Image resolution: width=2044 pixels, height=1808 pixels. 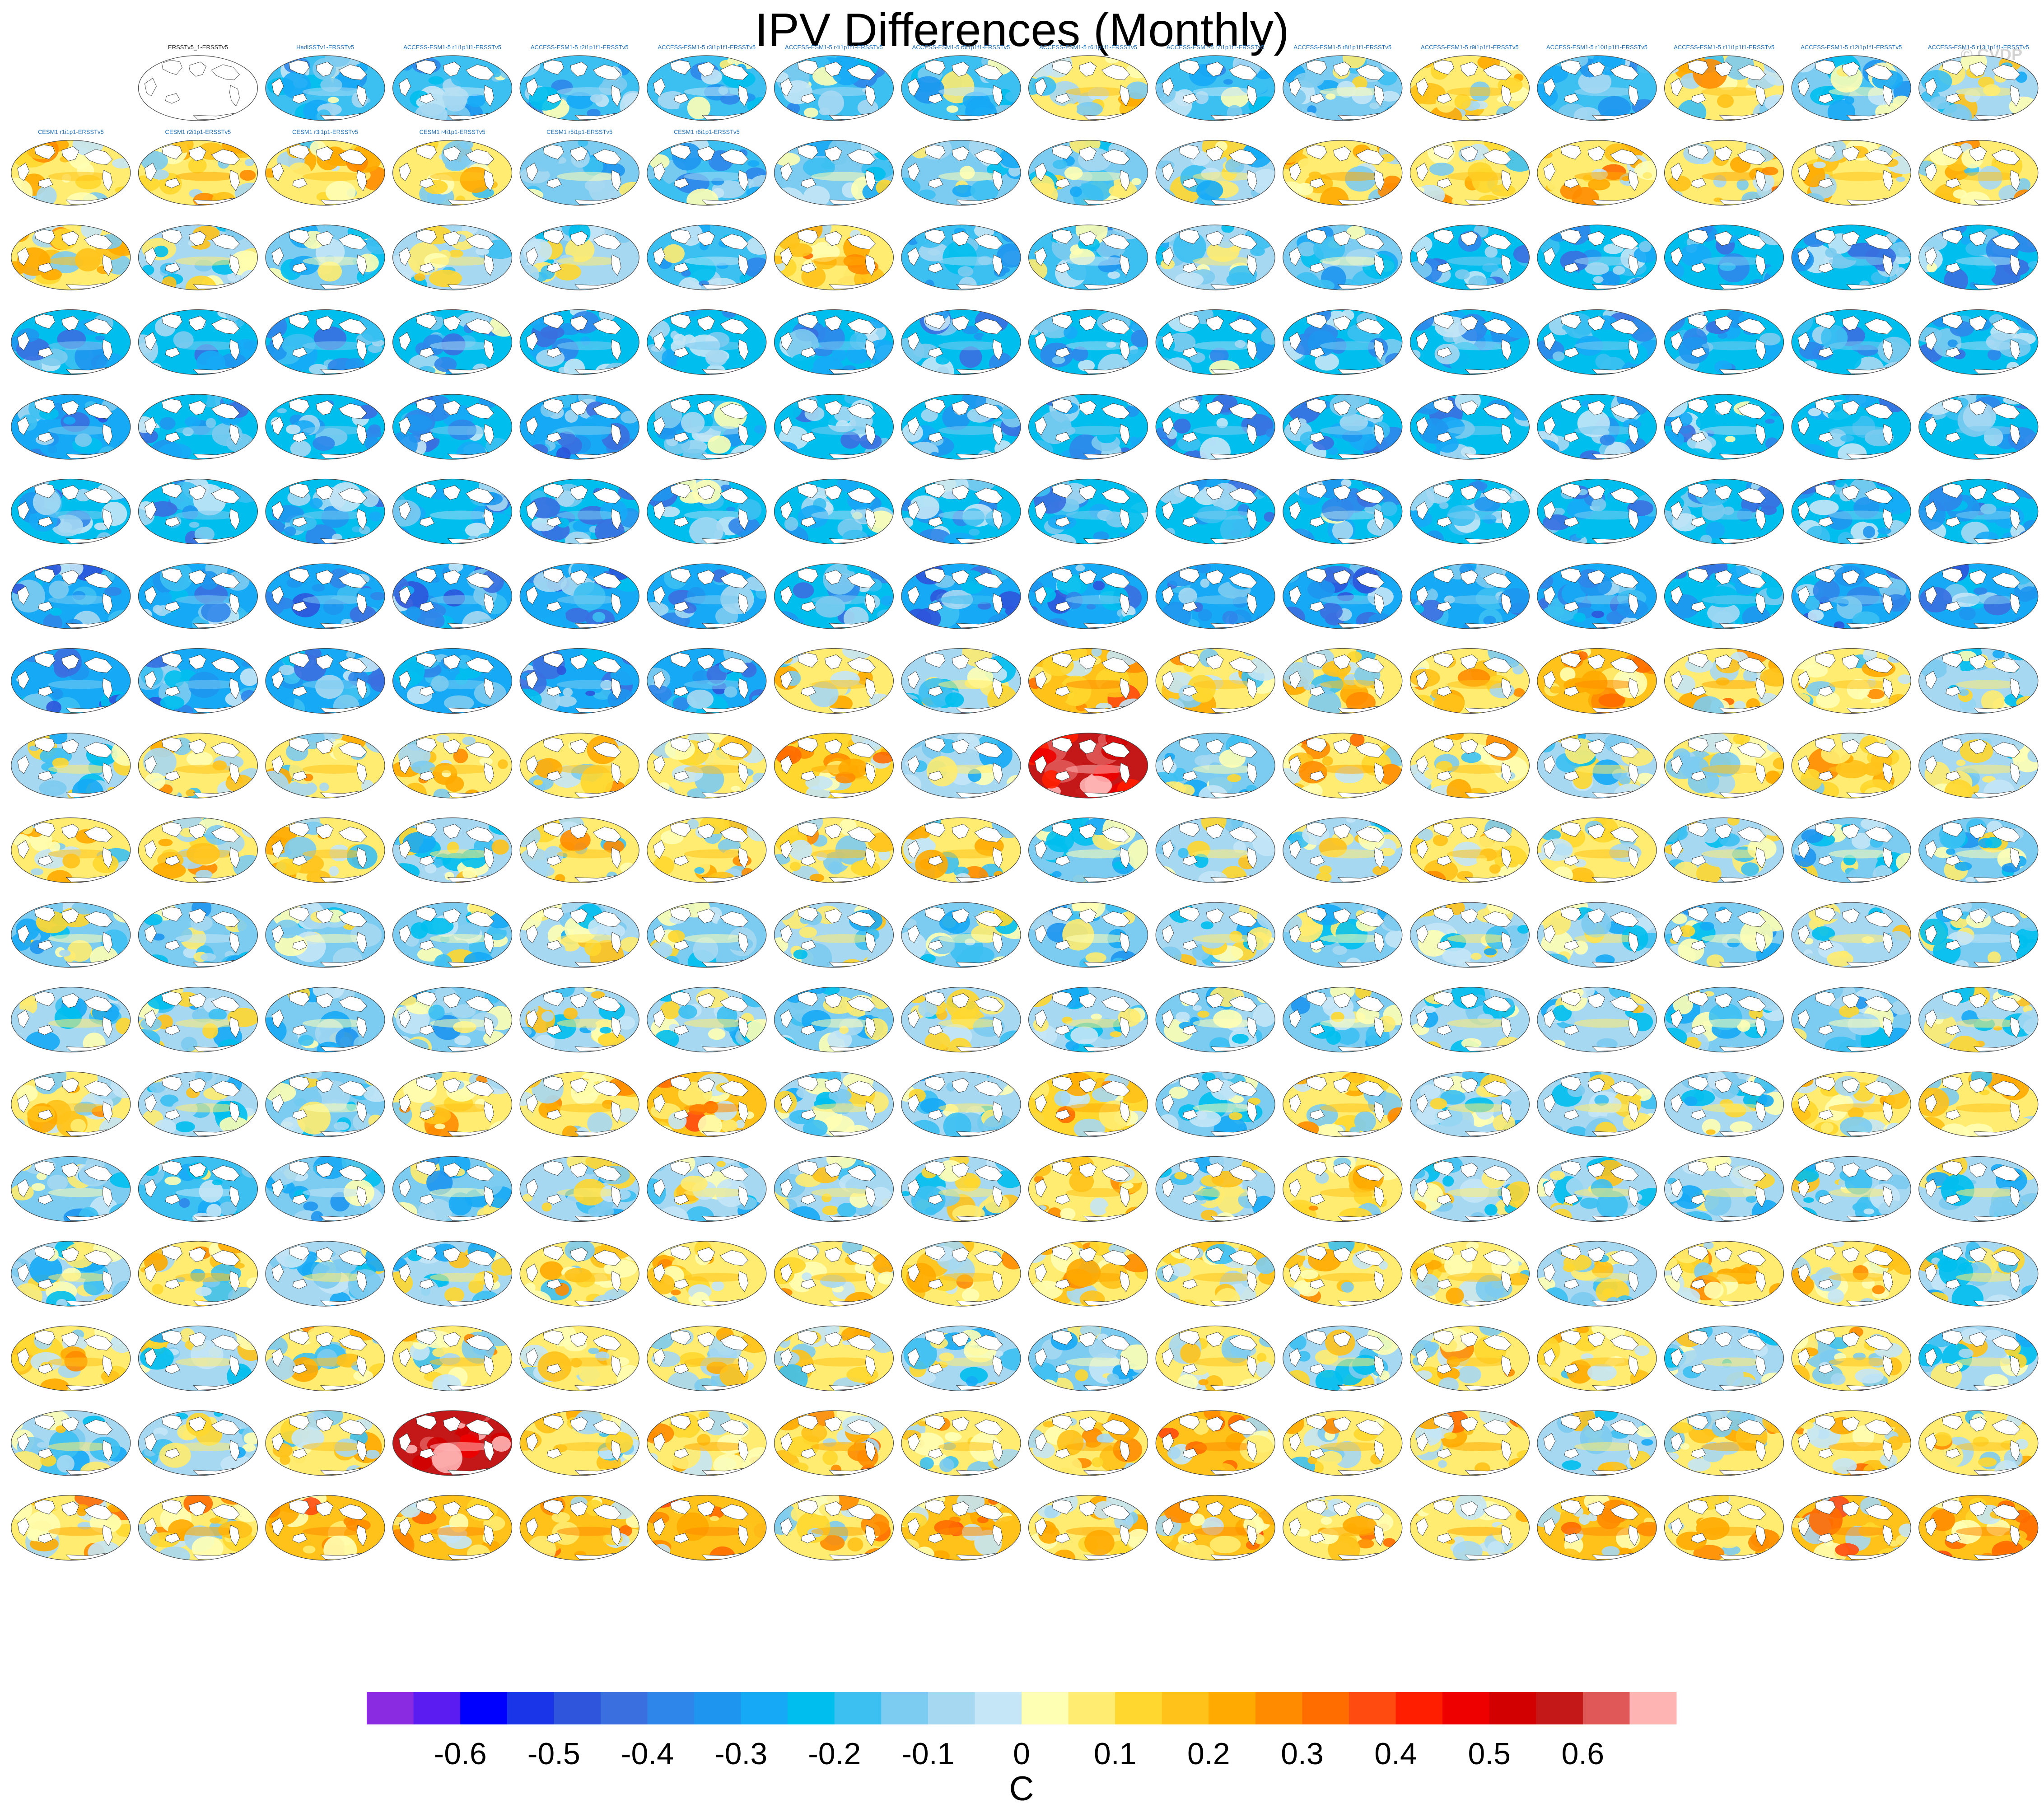 I want to click on panel-label: CESM1 r2i1p1-ERSSTv5, so click(x=198, y=132).